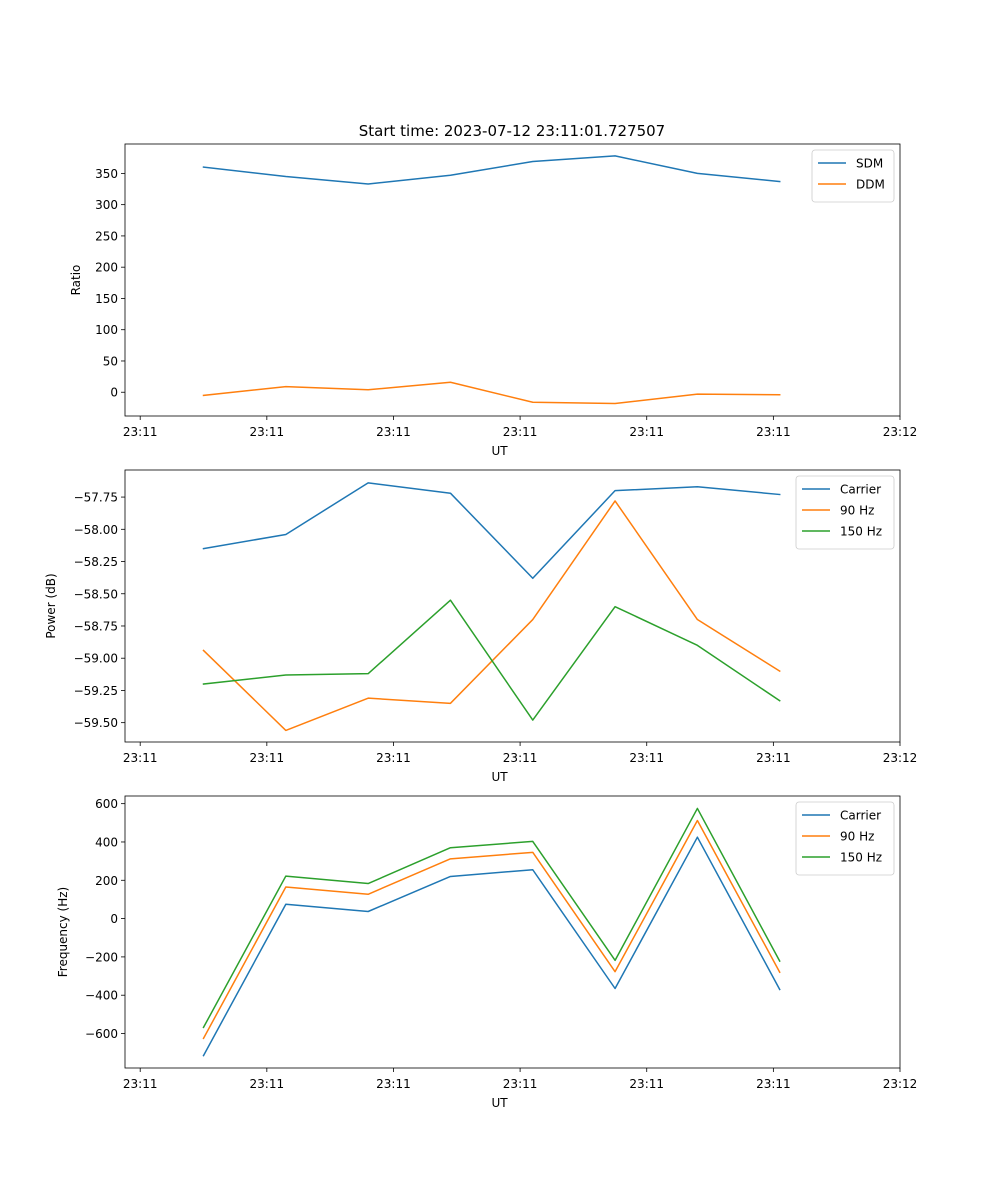 The image size is (1000, 1200). I want to click on y-tick-label: −59.00, so click(96, 659).